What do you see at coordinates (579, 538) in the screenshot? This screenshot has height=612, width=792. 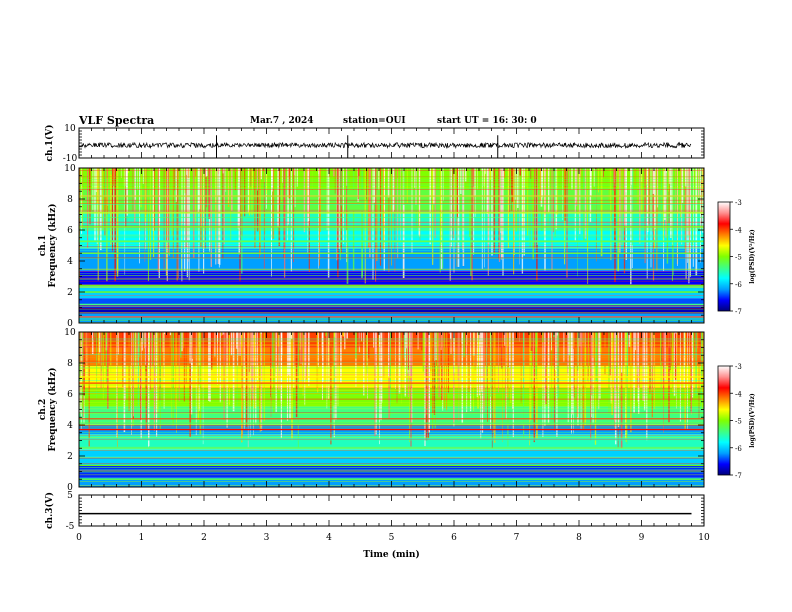 I see `x-tick-label: 8` at bounding box center [579, 538].